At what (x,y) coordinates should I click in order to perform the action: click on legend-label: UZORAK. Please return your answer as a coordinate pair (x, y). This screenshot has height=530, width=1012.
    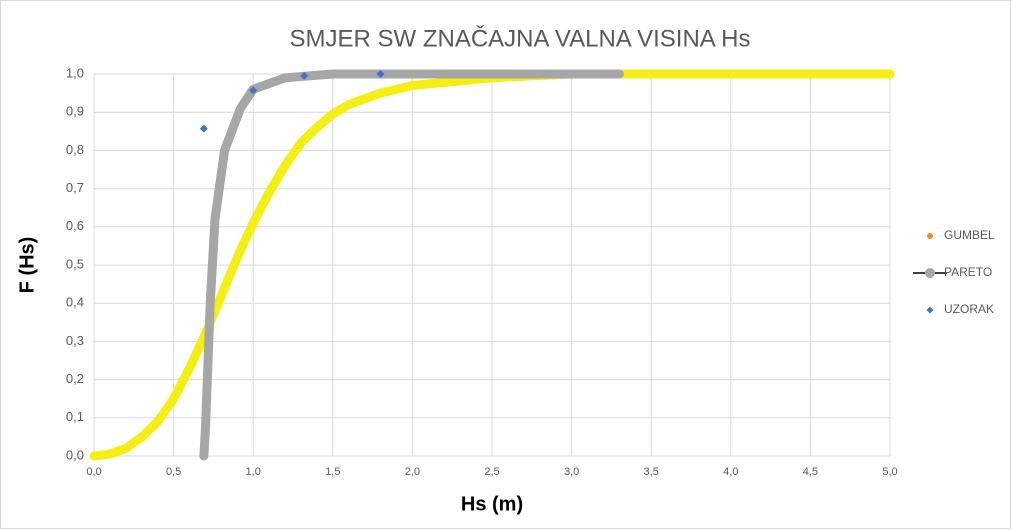
    Looking at the image, I should click on (969, 309).